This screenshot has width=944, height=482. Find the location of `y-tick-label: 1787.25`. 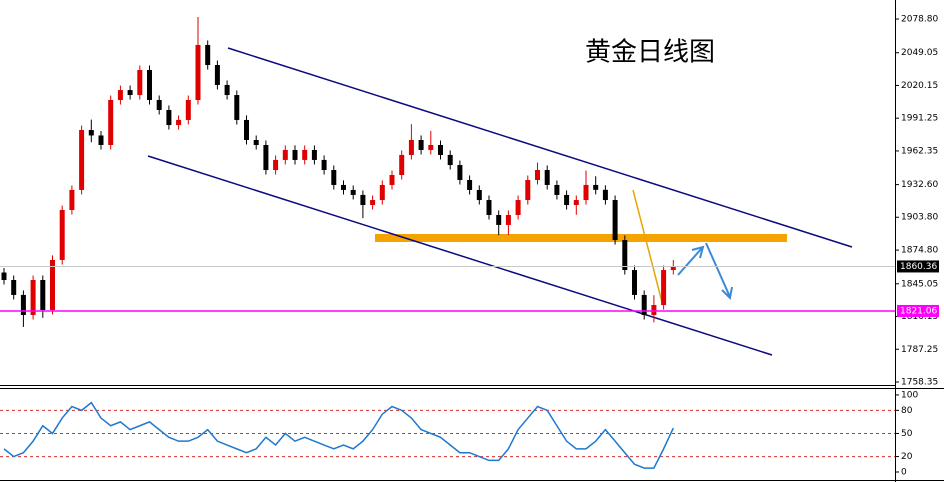

y-tick-label: 1787.25 is located at coordinates (919, 350).